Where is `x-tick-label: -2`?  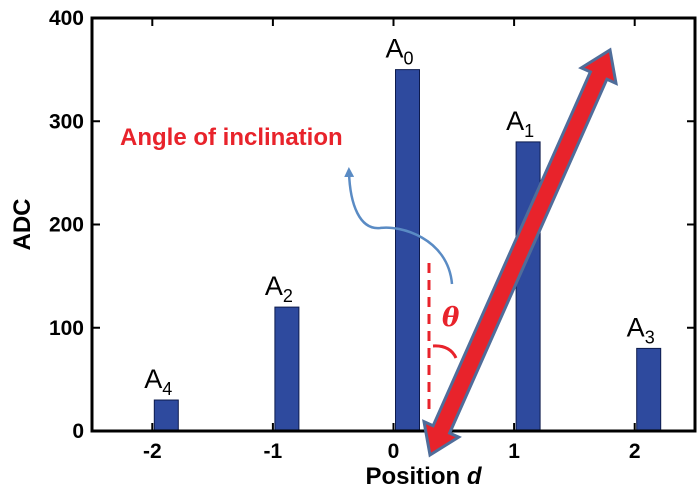
x-tick-label: -2 is located at coordinates (152, 451).